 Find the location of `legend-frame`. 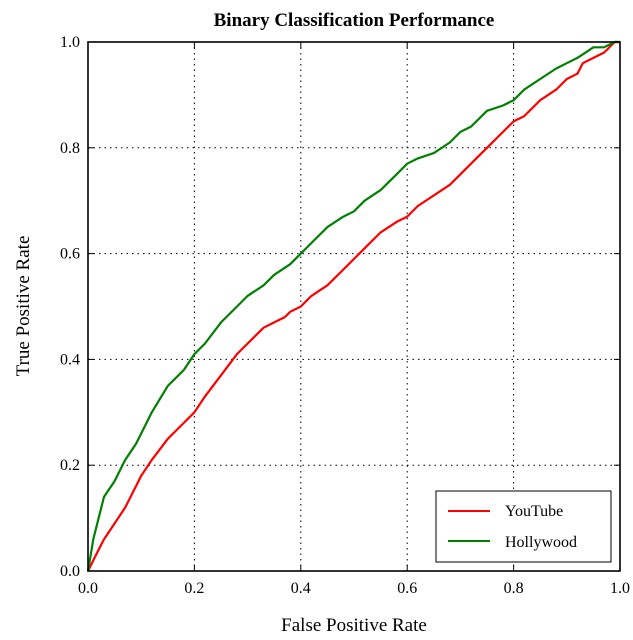

legend-frame is located at coordinates (523, 526).